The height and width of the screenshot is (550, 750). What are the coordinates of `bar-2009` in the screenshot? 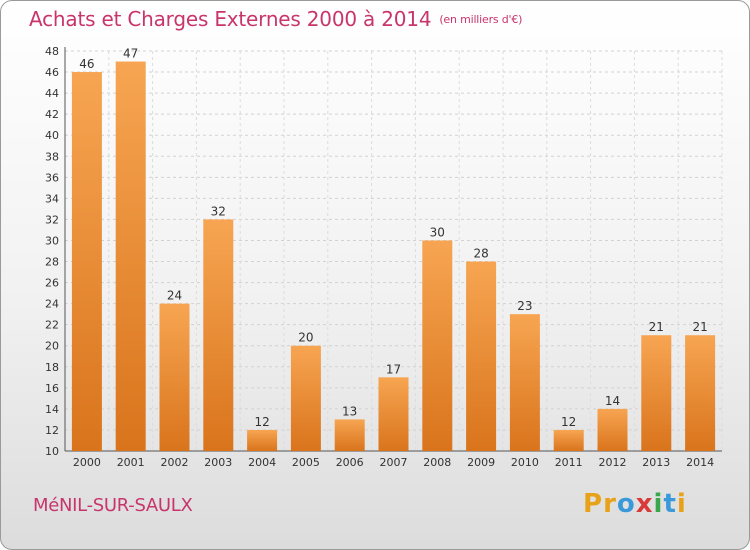 It's located at (481, 356).